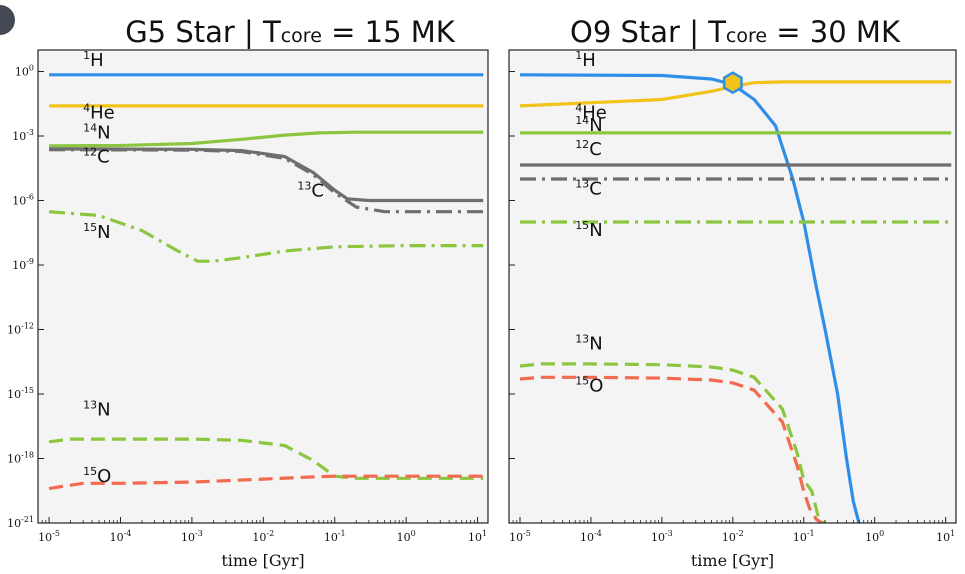  Describe the element at coordinates (203, 32) in the screenshot. I see `chart-title-prefix: G5 Star | T` at that location.